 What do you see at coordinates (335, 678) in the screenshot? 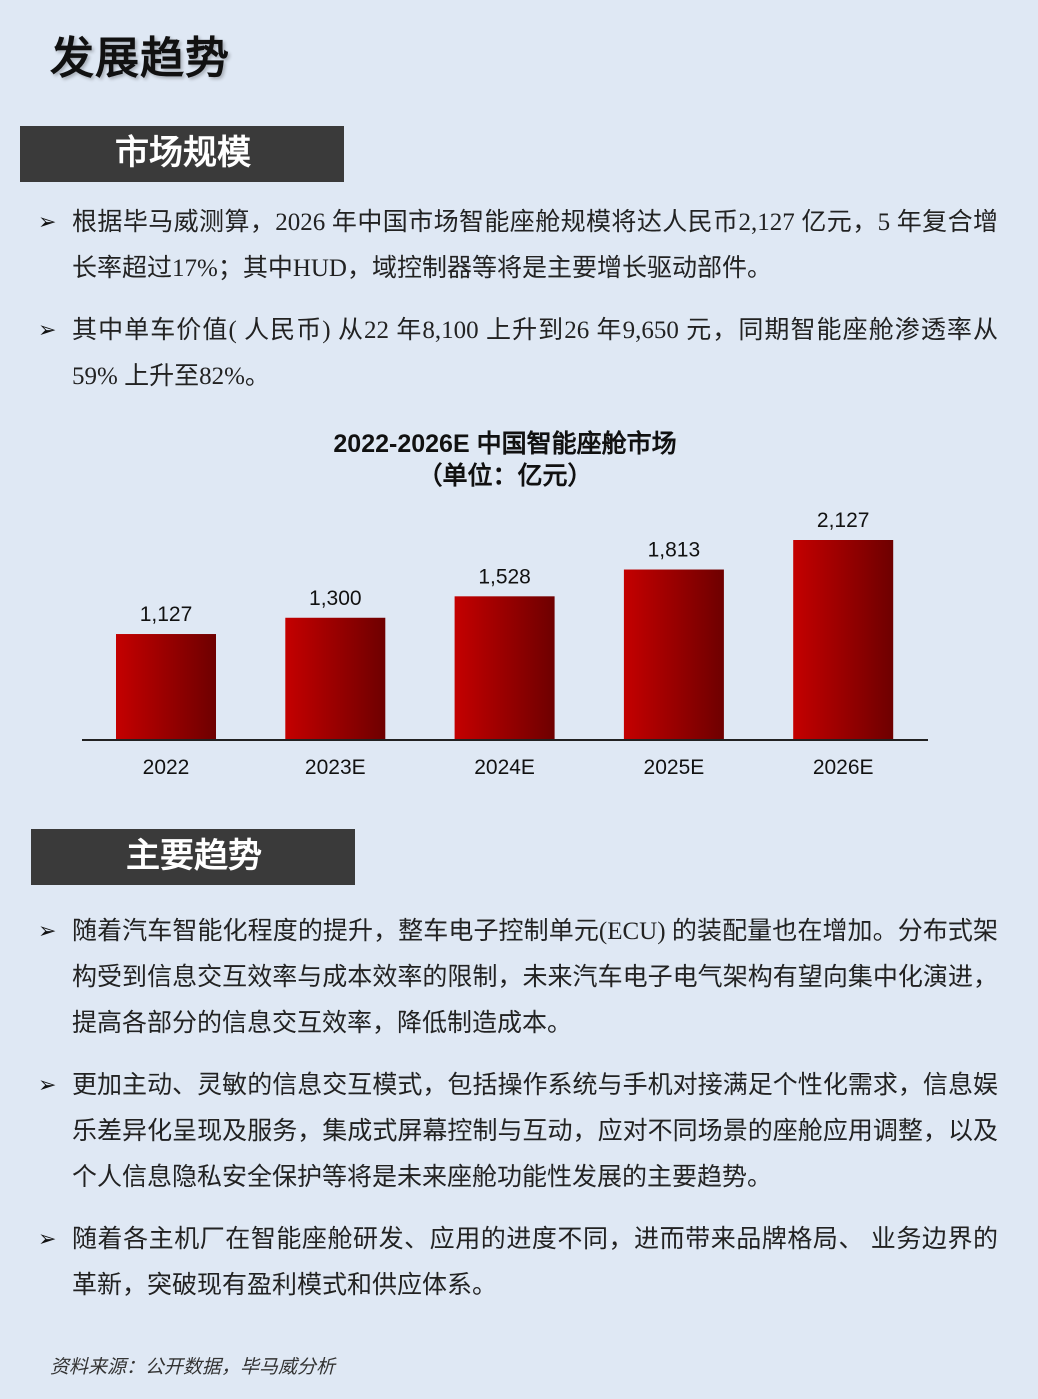
I see `bar-2023E` at bounding box center [335, 678].